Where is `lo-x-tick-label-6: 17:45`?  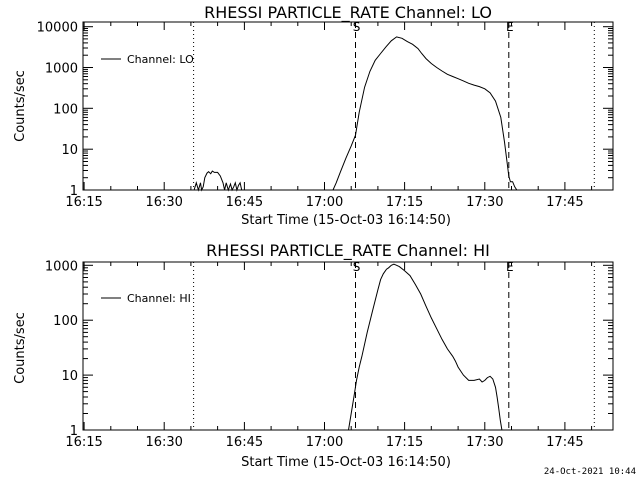 lo-x-tick-label-6: 17:45 is located at coordinates (564, 202).